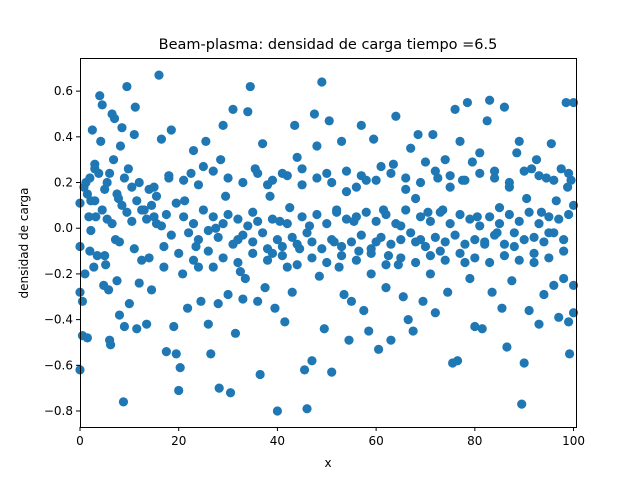  What do you see at coordinates (375, 441) in the screenshot?
I see `x-tick-label: 60` at bounding box center [375, 441].